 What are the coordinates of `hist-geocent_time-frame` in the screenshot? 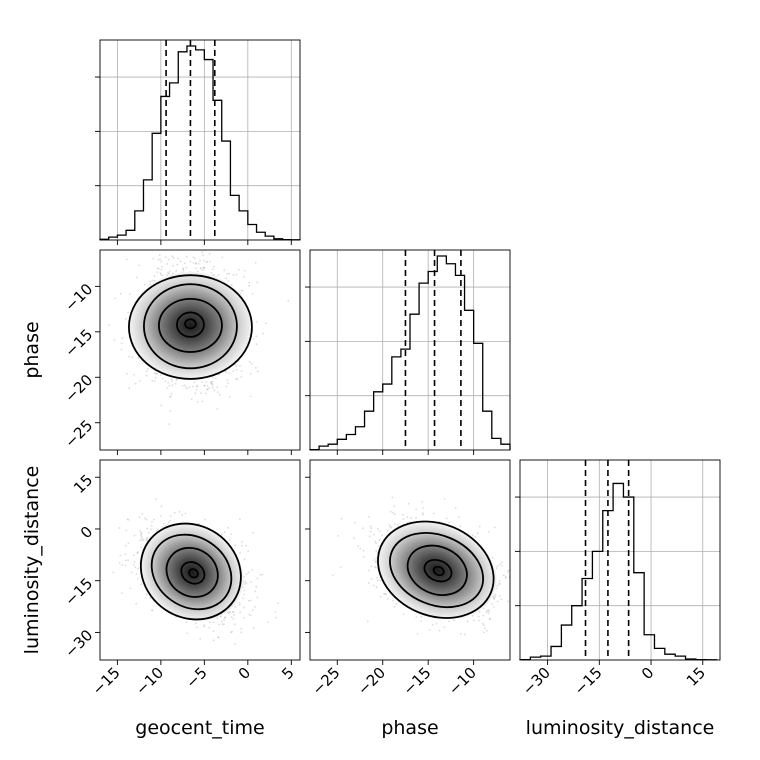 It's located at (200, 140).